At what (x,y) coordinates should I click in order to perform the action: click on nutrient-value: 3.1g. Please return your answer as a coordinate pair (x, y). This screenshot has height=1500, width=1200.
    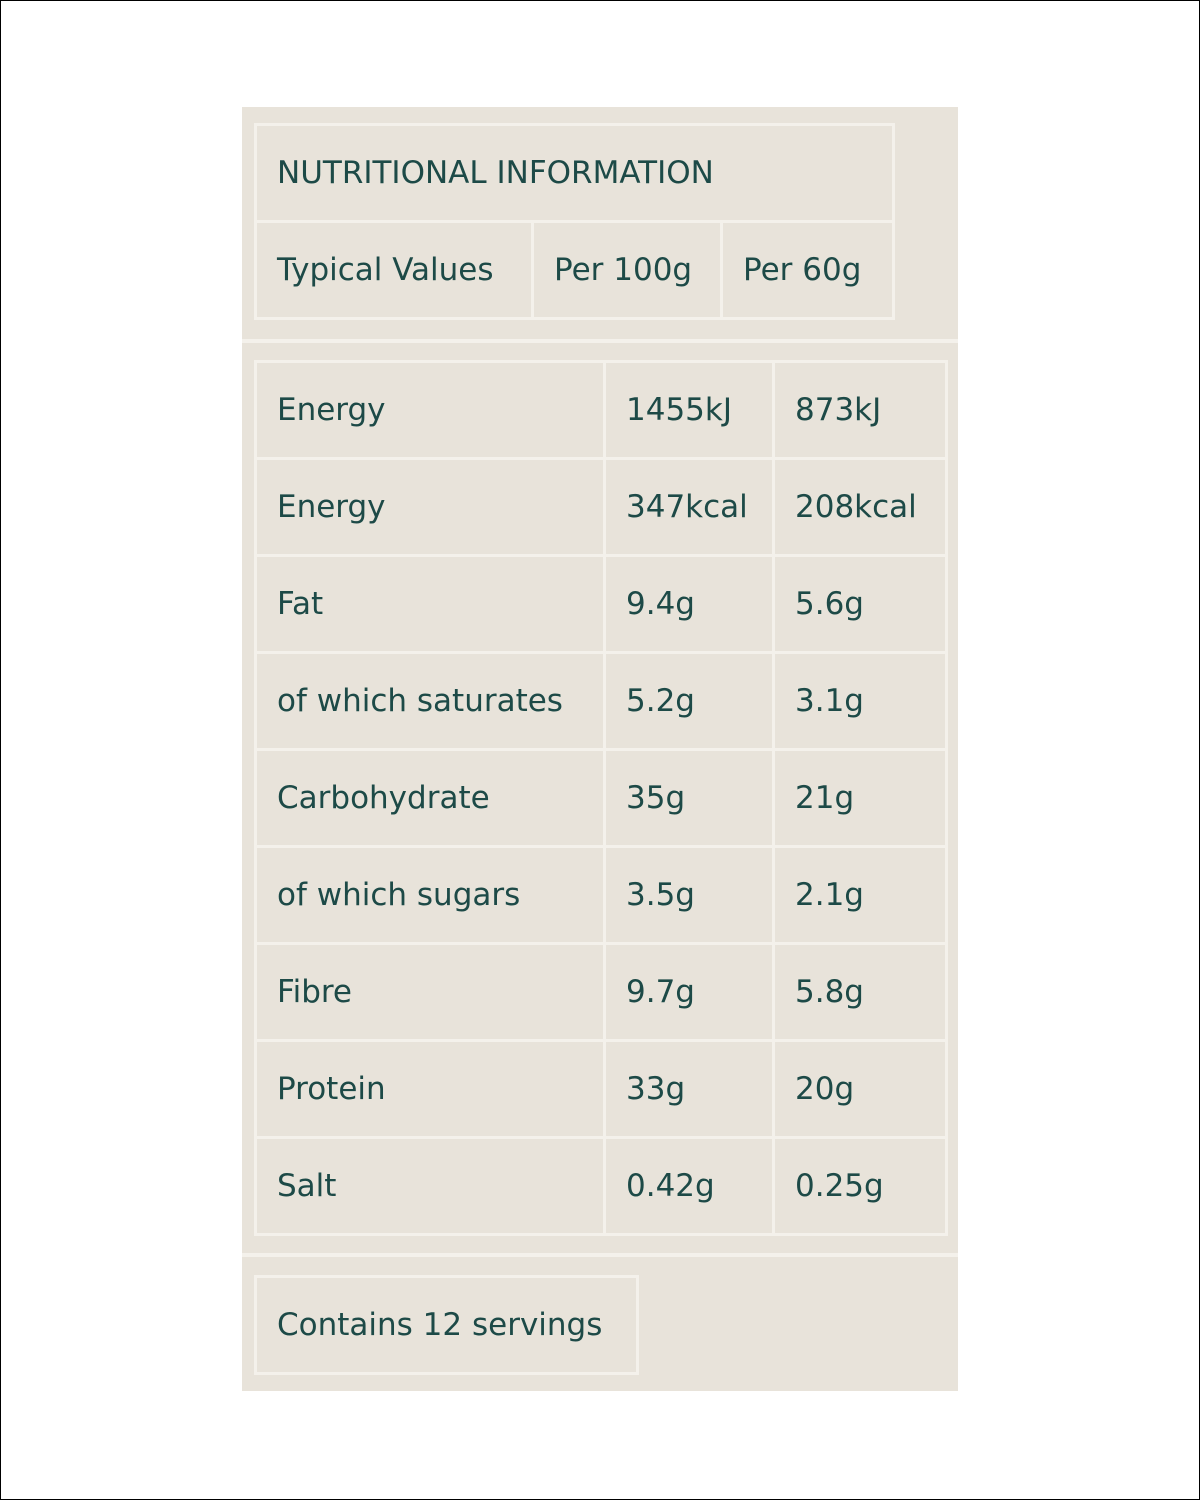
    Looking at the image, I should click on (860, 701).